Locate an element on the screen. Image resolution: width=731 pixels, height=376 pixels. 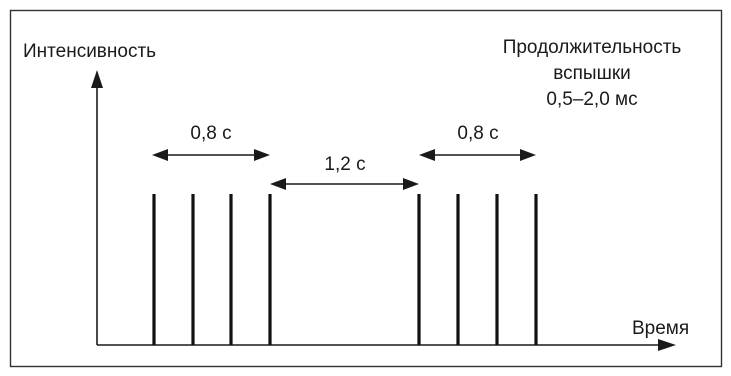
flash-duration-note-line2: вспышки is located at coordinates (592, 73).